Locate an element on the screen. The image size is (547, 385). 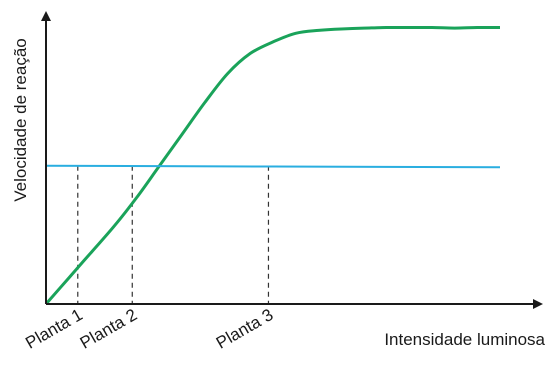
marker-label-1: Planta 1 is located at coordinates (54, 329).